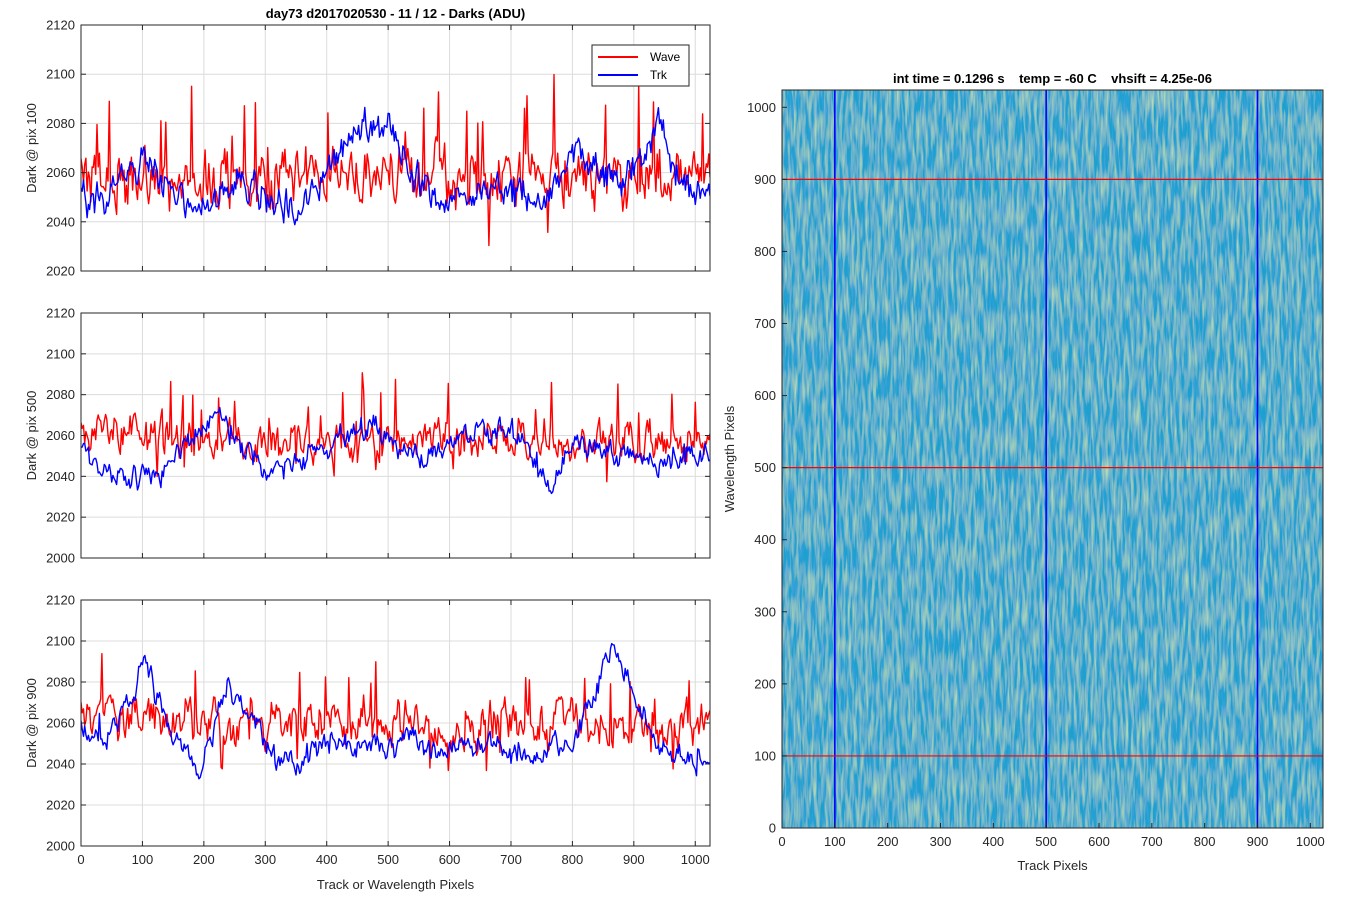 The image size is (1350, 900). What do you see at coordinates (765, 683) in the screenshot?
I see `y-tick-label: 200` at bounding box center [765, 683].